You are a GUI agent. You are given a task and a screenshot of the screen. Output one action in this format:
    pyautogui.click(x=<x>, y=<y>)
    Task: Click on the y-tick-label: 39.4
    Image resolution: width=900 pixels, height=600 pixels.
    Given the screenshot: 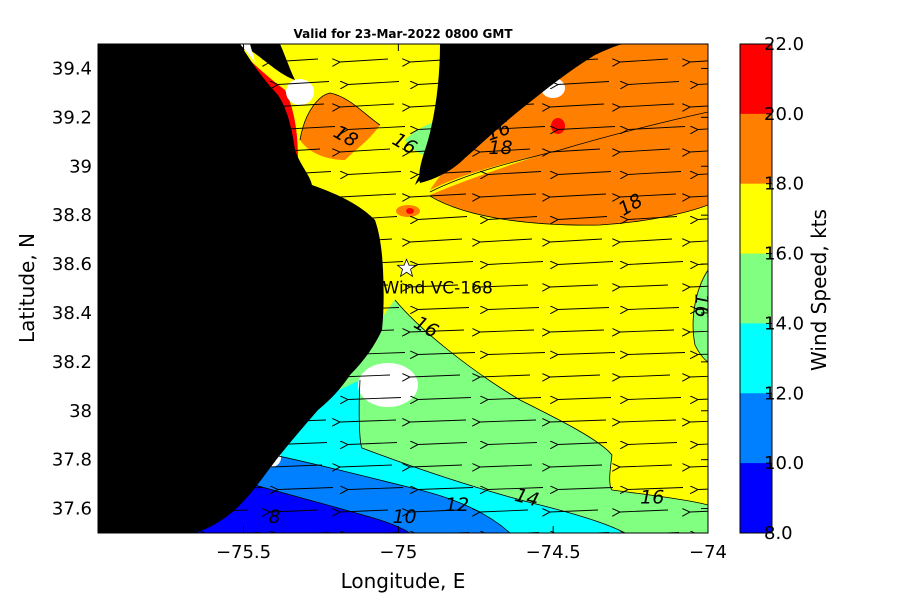 What is the action you would take?
    pyautogui.click(x=72, y=68)
    